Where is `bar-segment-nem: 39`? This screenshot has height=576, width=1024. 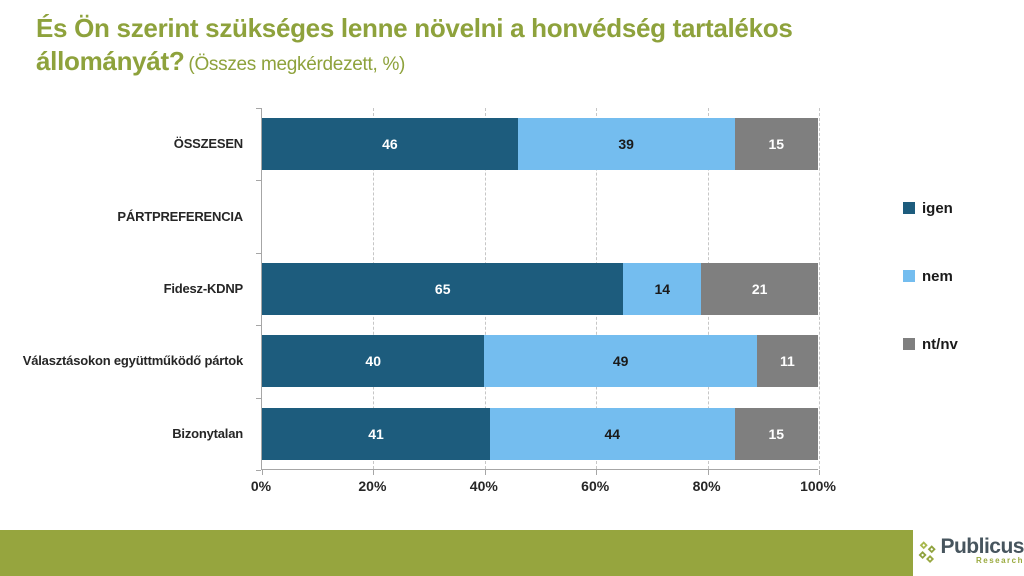
bar-segment-nem: 39 is located at coordinates (626, 144).